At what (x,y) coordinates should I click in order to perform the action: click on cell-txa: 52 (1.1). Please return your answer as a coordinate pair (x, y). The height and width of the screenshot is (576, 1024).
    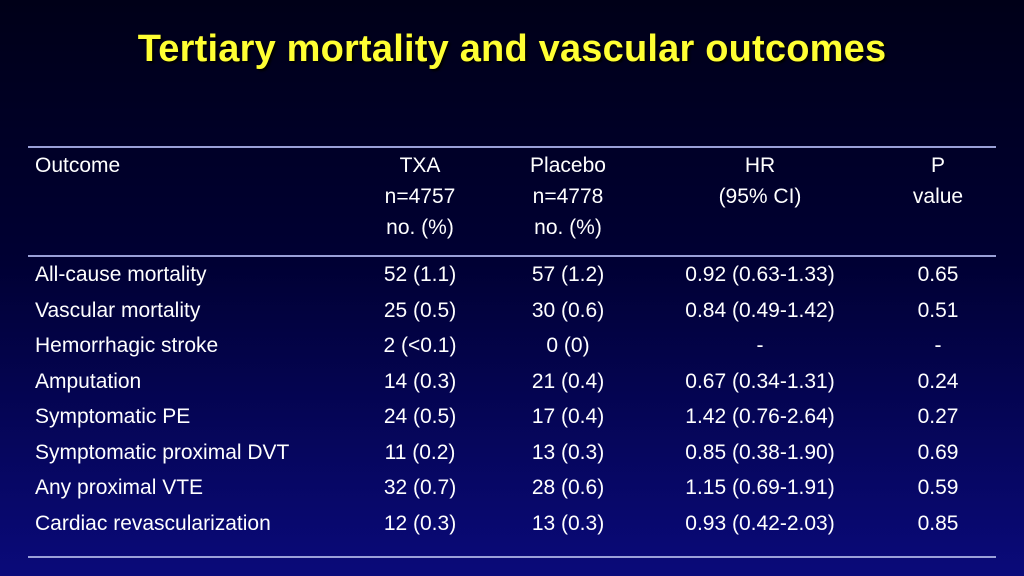
    Looking at the image, I should click on (420, 274).